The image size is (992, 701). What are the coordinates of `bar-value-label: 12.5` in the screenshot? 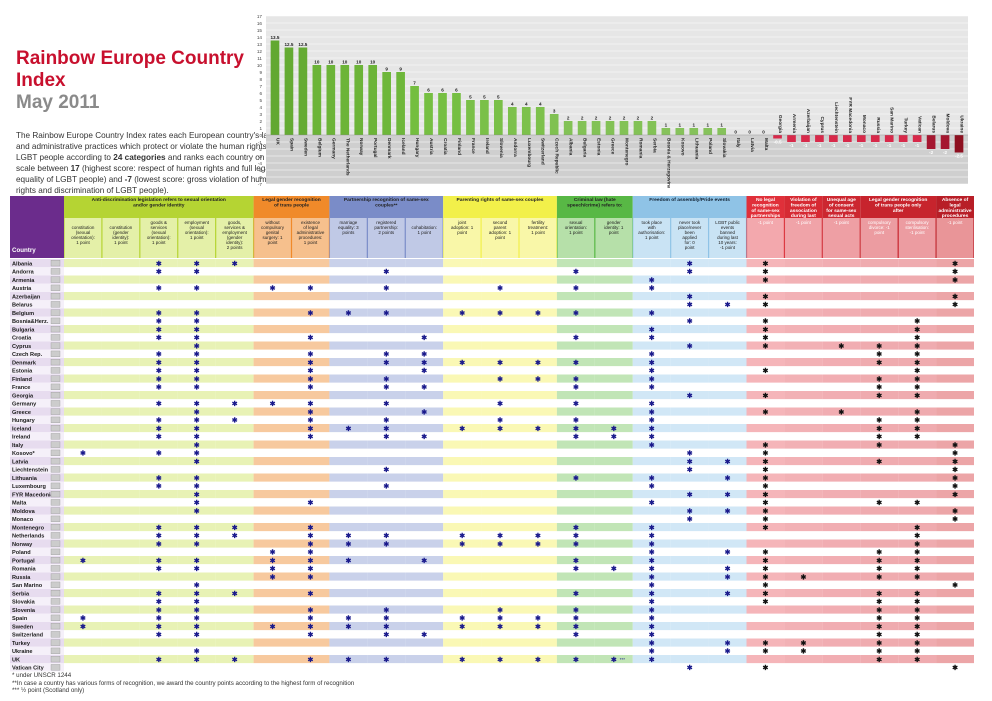 It's located at (302, 44).